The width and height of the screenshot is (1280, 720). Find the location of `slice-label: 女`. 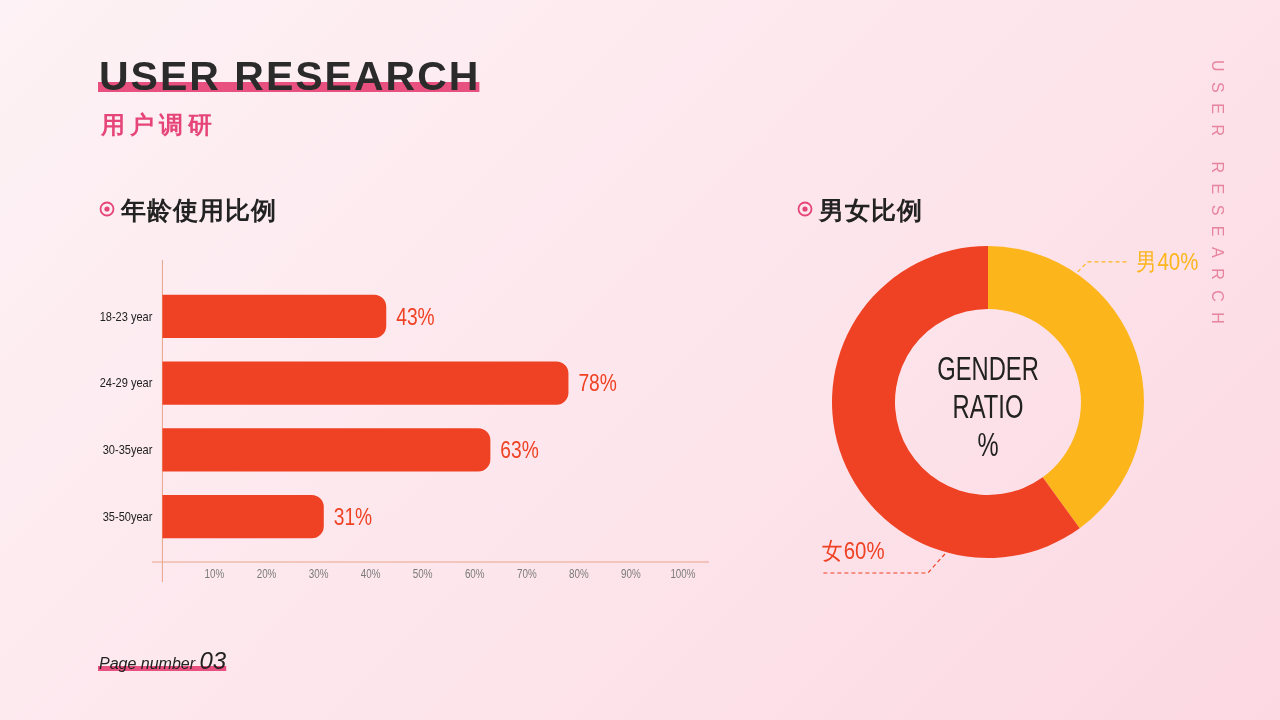

slice-label: 女 is located at coordinates (832, 551).